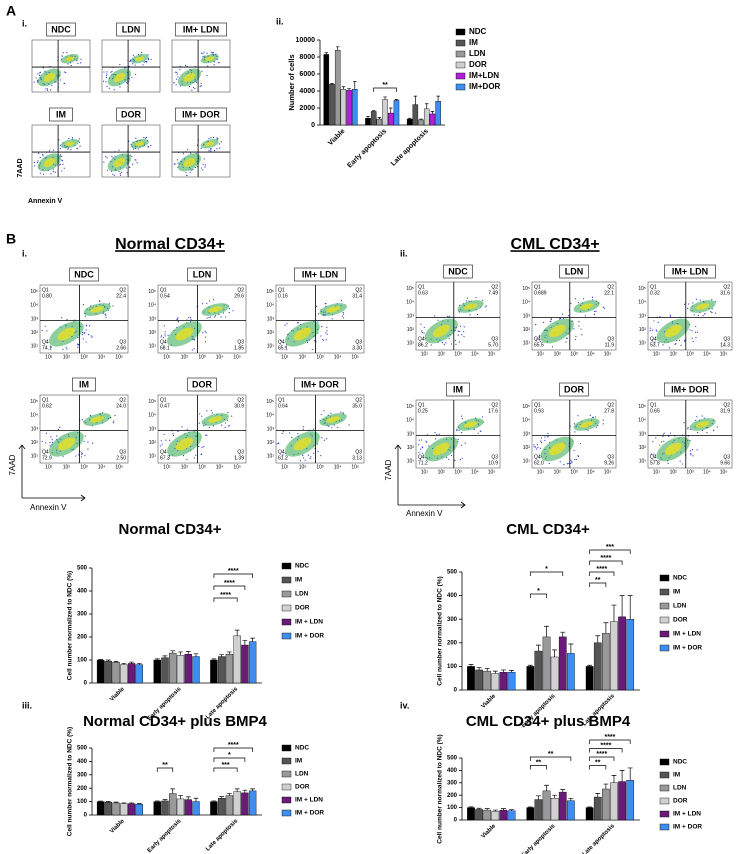 This screenshot has width=740, height=854. Describe the element at coordinates (541, 354) in the screenshot. I see `flow-tick: 10¹` at that location.